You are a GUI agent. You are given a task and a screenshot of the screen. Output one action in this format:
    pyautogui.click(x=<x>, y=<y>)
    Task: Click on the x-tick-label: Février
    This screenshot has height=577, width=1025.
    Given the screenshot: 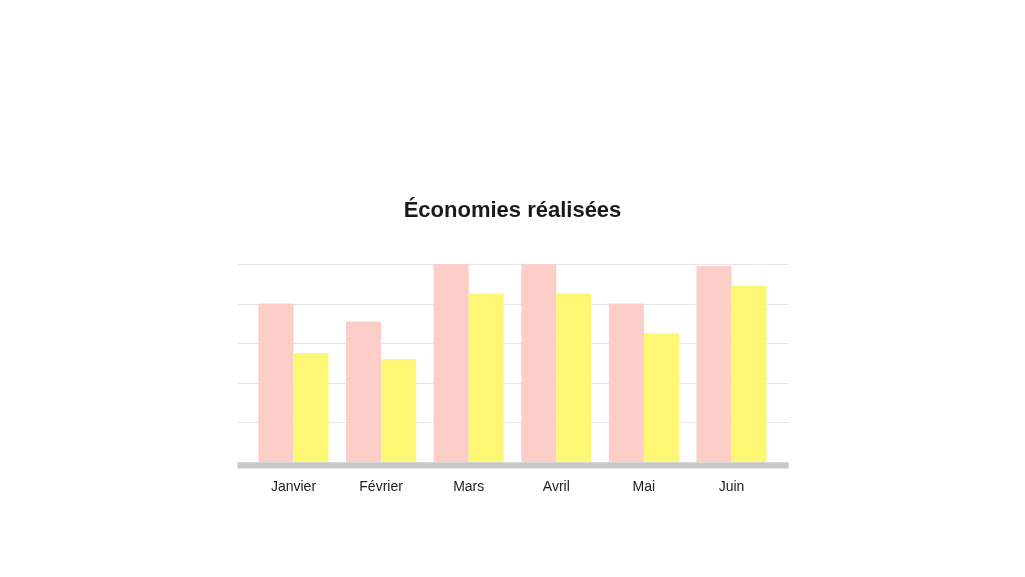 What is the action you would take?
    pyautogui.click(x=381, y=485)
    